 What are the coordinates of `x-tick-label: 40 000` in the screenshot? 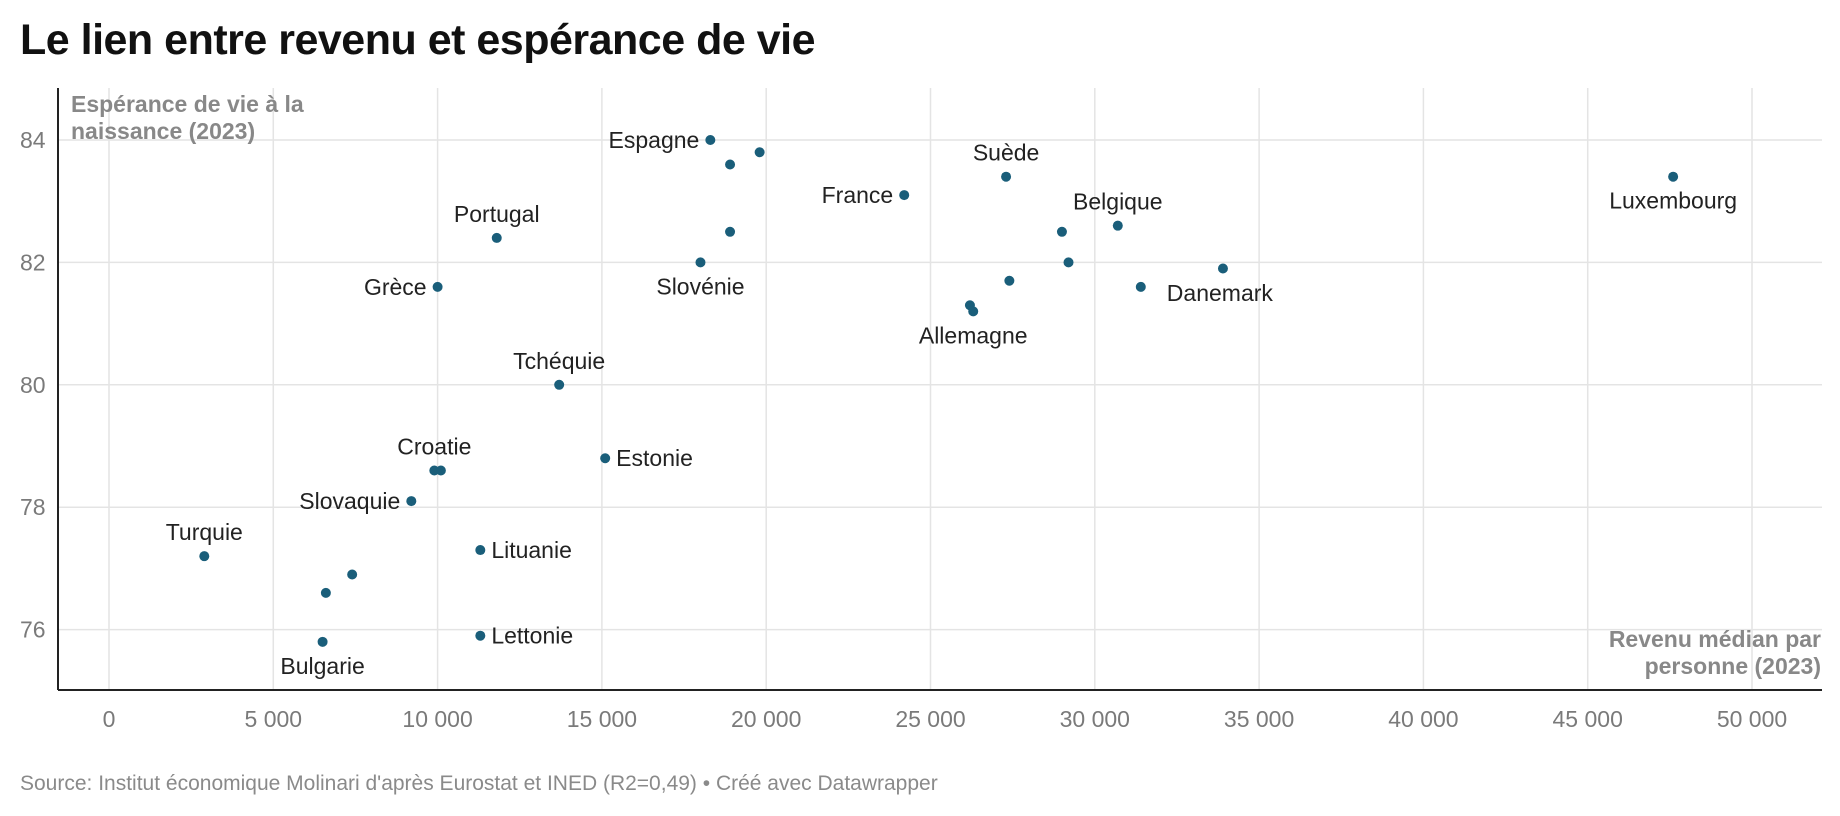 It's located at (1423, 719).